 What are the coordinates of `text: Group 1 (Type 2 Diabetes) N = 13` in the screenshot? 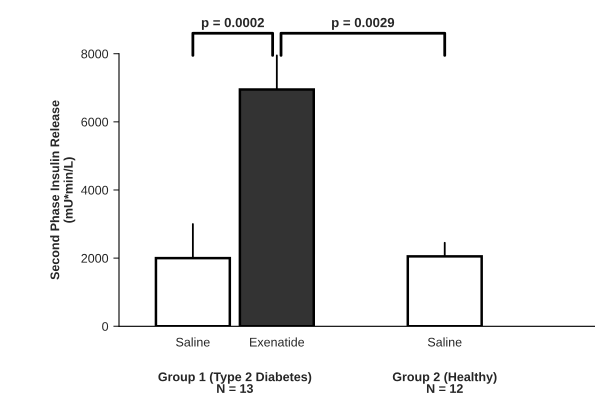 It's located at (235, 382).